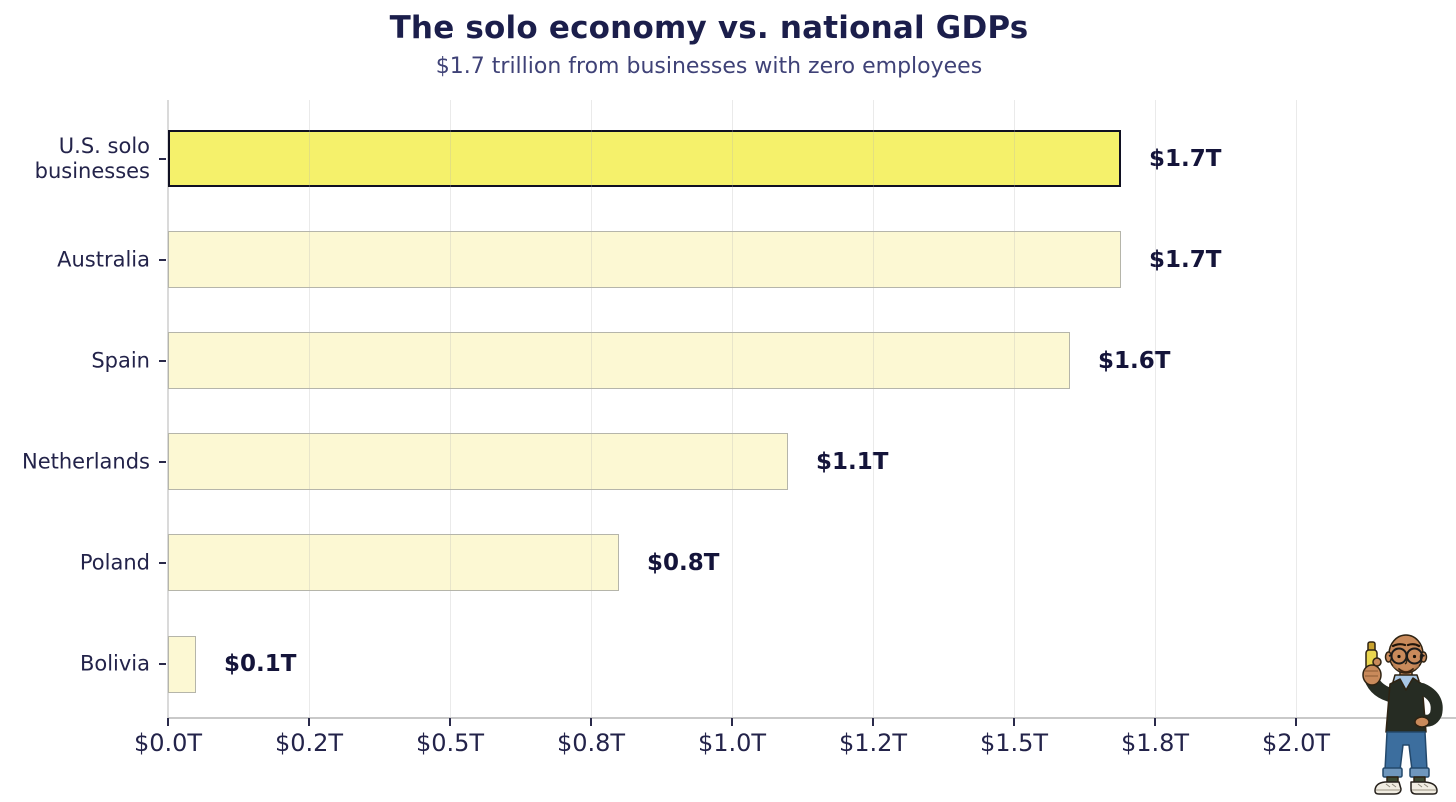 This screenshot has height=802, width=1456. What do you see at coordinates (168, 743) in the screenshot?
I see `x-tick-label: $0.0T` at bounding box center [168, 743].